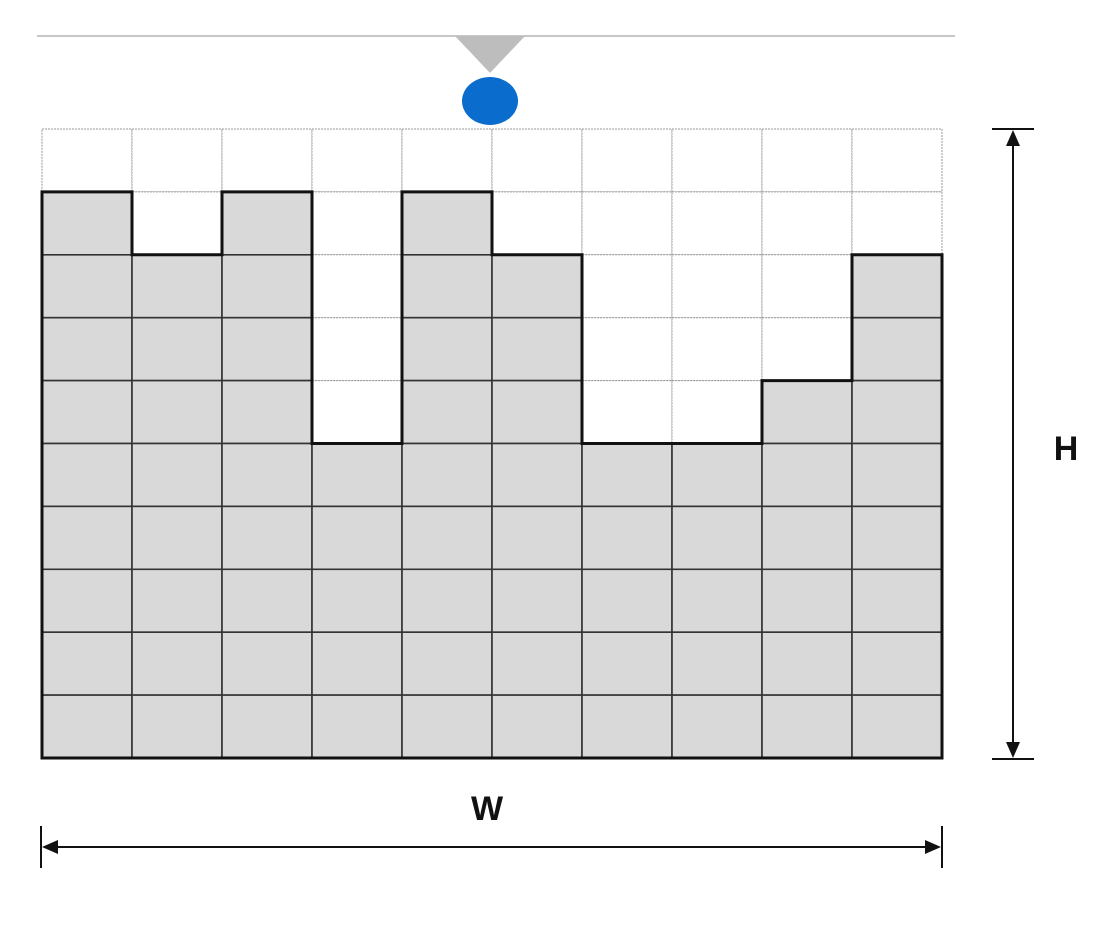 The image size is (1114, 926). I want to click on width-arrowhead-right, so click(933, 847).